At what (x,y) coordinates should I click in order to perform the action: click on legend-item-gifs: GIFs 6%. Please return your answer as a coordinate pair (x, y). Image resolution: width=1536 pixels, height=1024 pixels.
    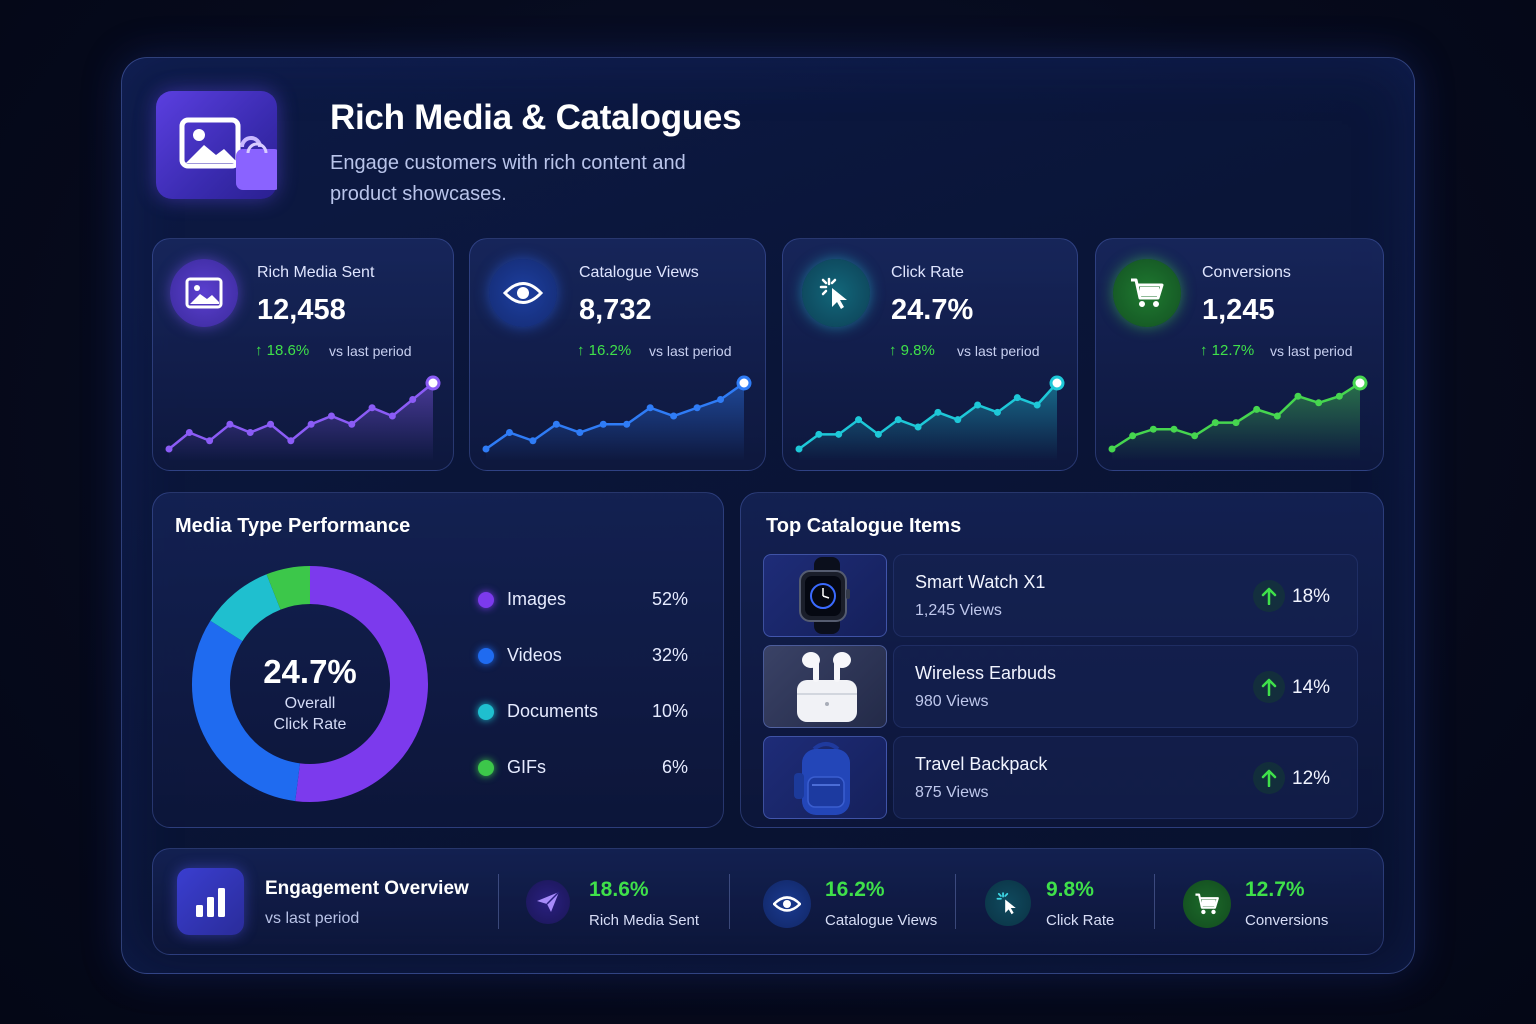
    Looking at the image, I should click on (583, 768).